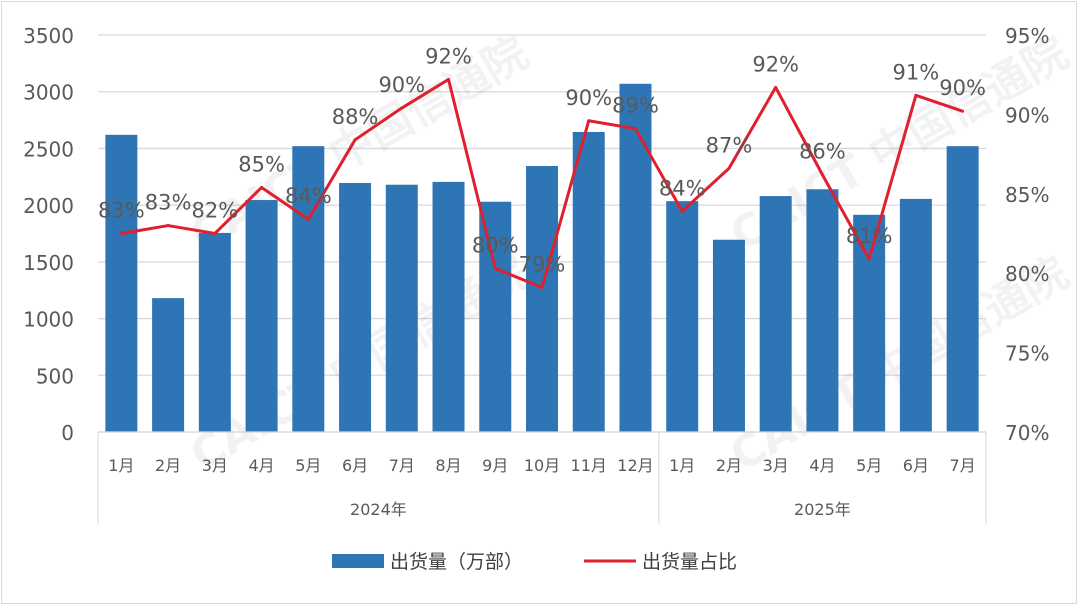 This screenshot has height=609, width=1080. Describe the element at coordinates (1027, 195) in the screenshot. I see `y-right-tick-label: 85%` at that location.